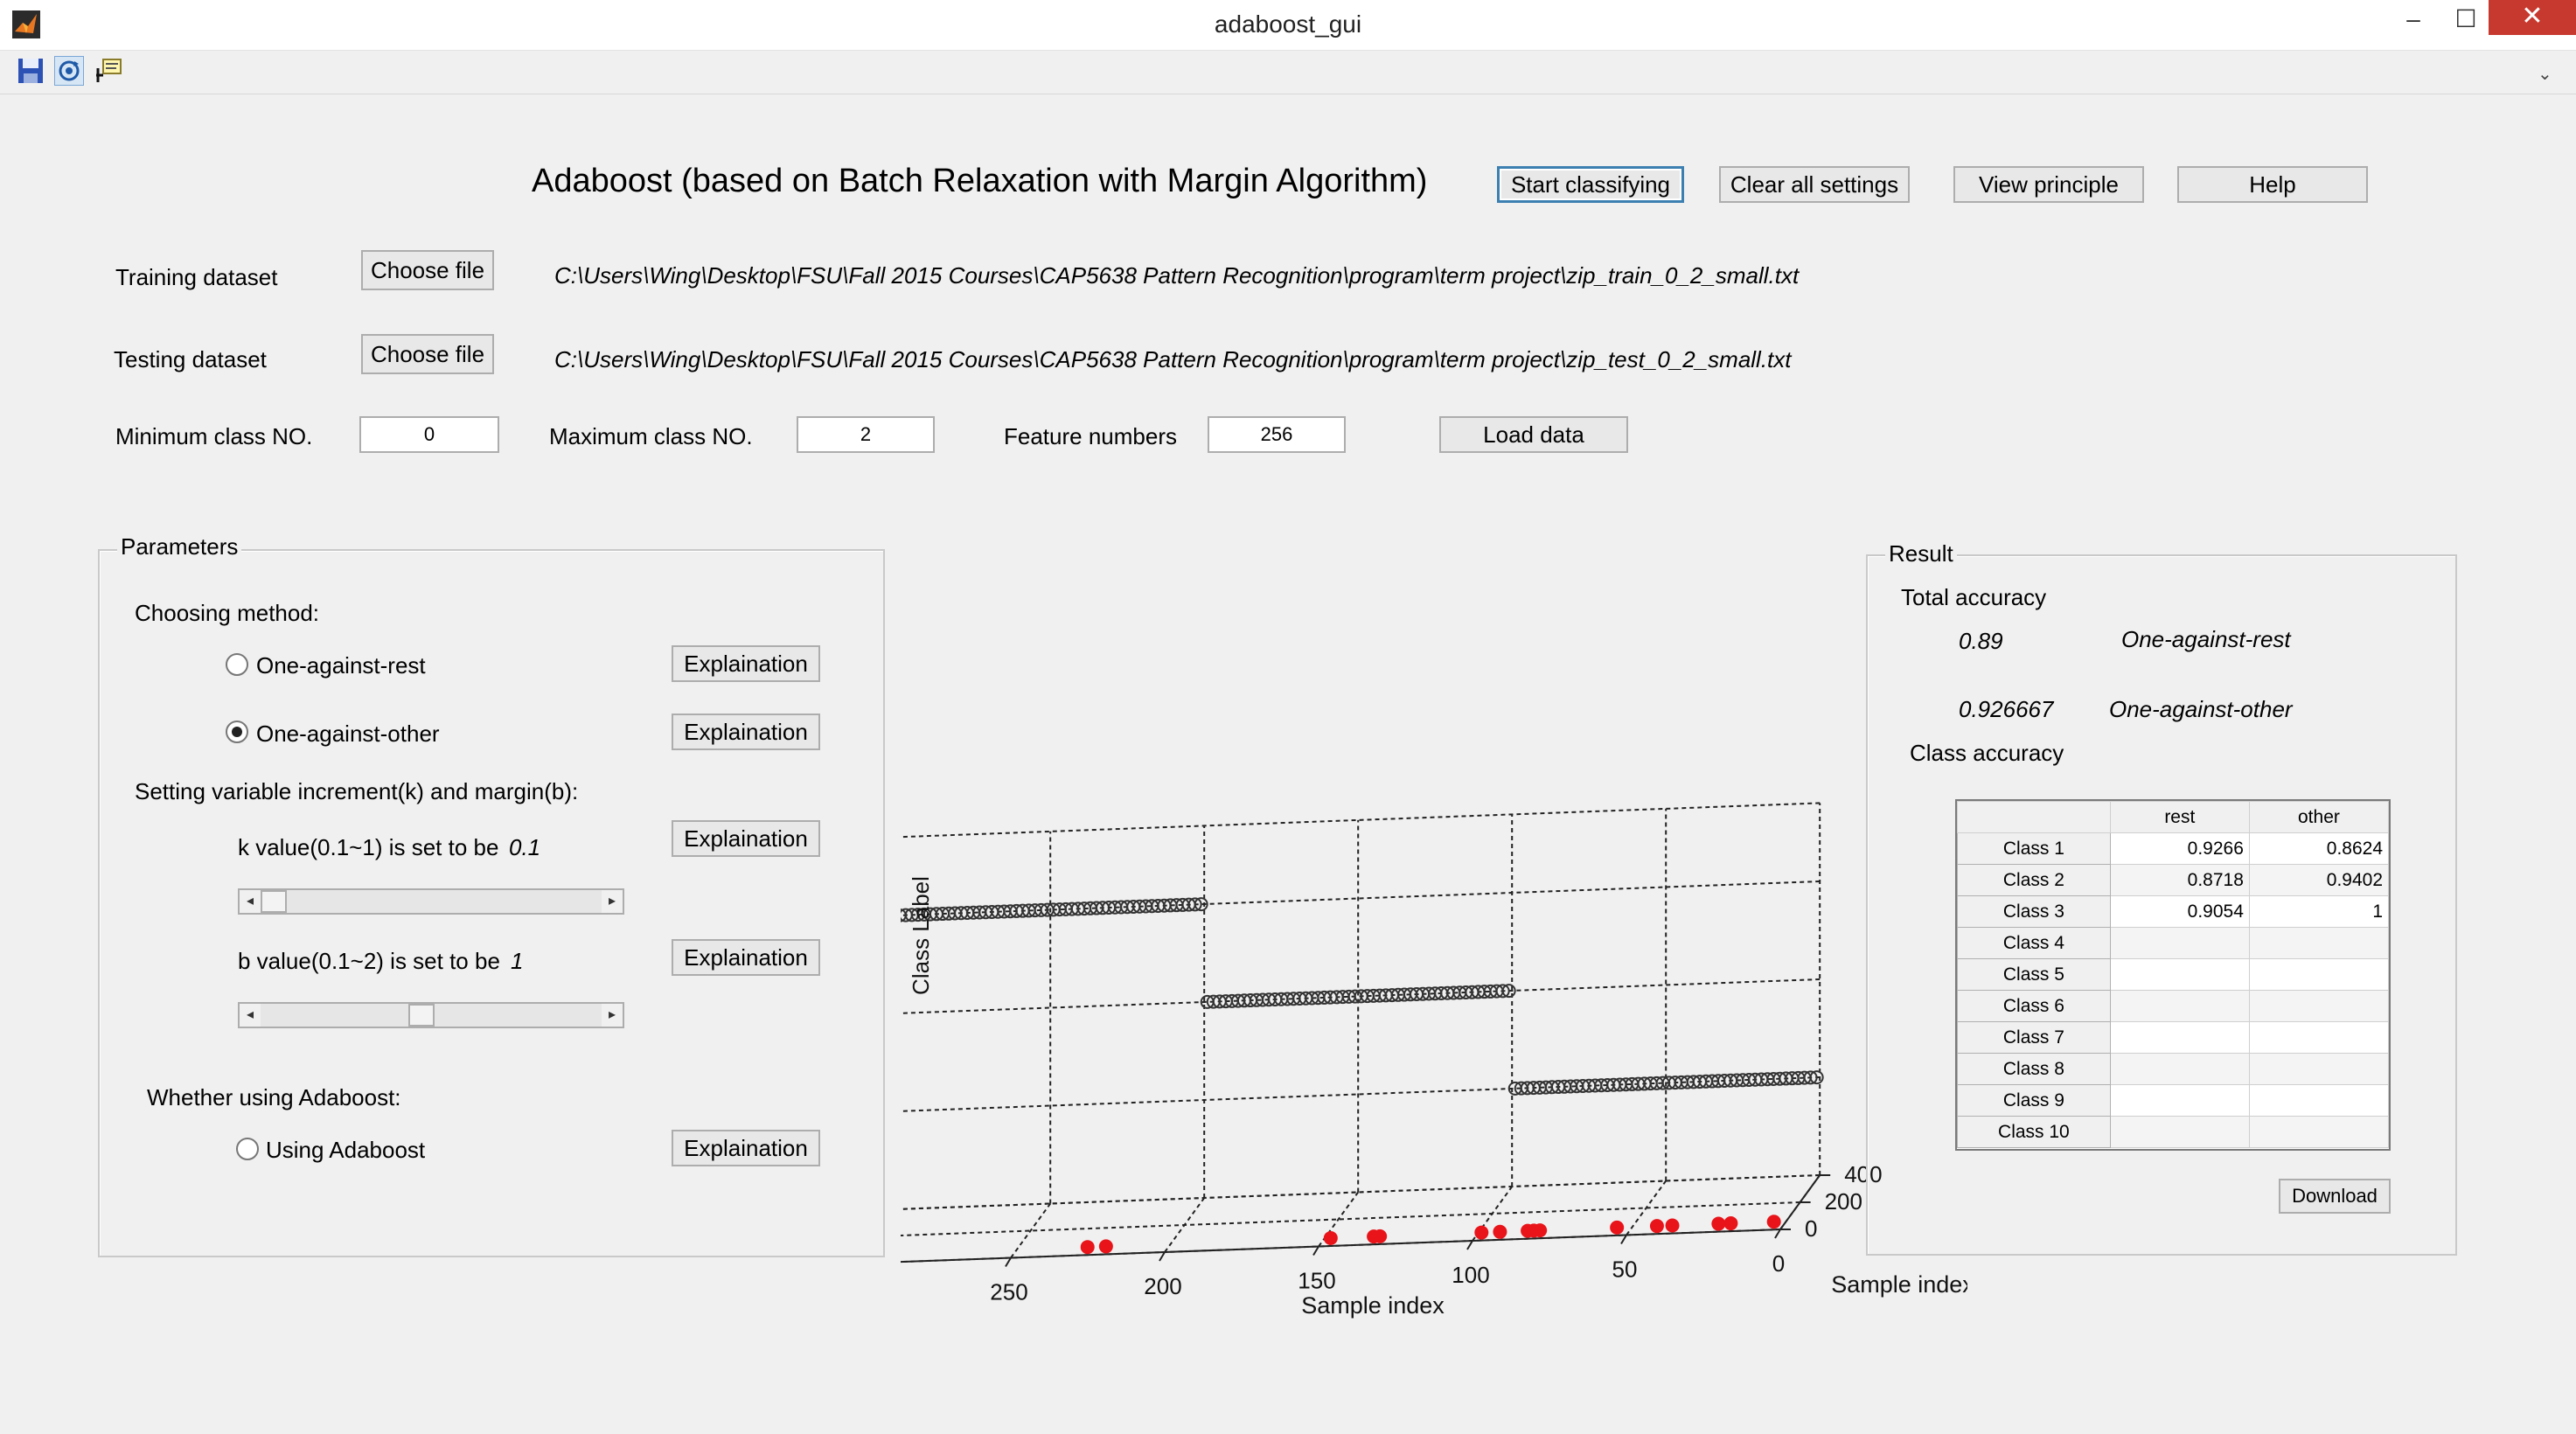 The image size is (2576, 1434). Describe the element at coordinates (247, 1149) in the screenshot. I see `radio-using-adaboost` at that location.